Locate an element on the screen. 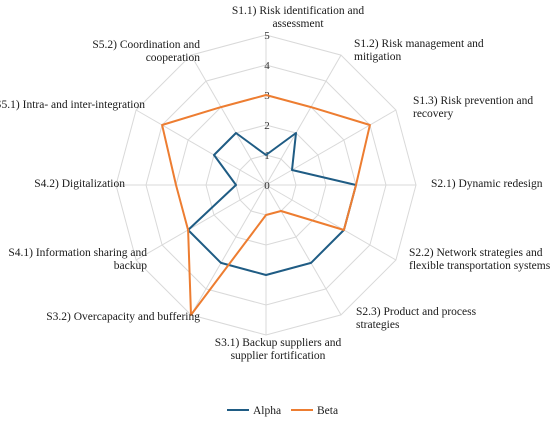 The height and width of the screenshot is (422, 550). radial-tick-label: 4 is located at coordinates (267, 66).